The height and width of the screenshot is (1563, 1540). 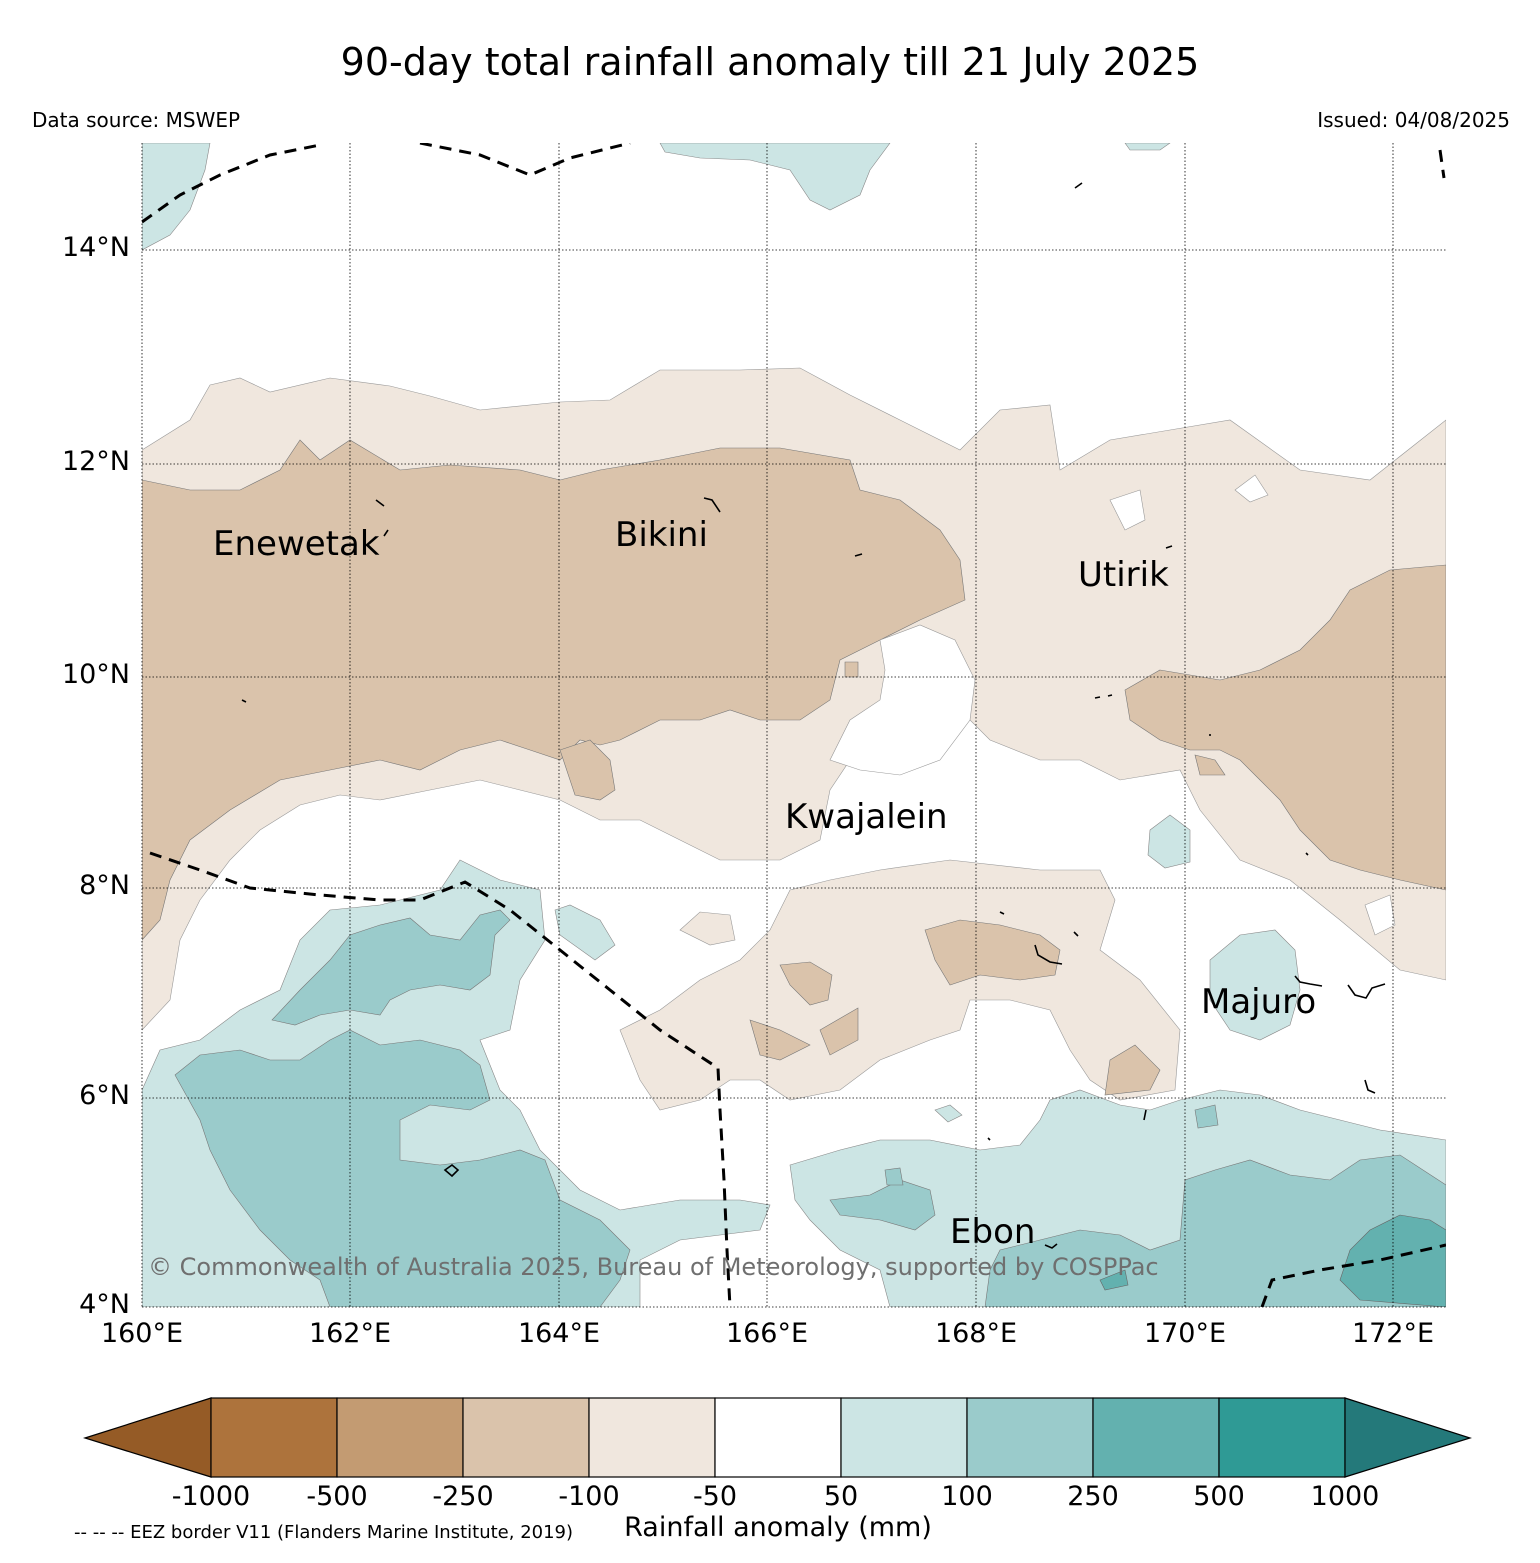 What do you see at coordinates (1413, 120) in the screenshot?
I see `issued-date: Issued: 04/08/2025` at bounding box center [1413, 120].